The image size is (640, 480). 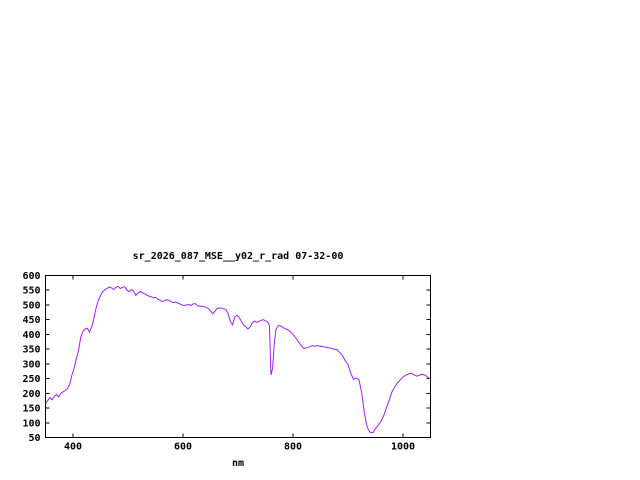 I want to click on y-tick-label: 250, so click(x=31, y=379).